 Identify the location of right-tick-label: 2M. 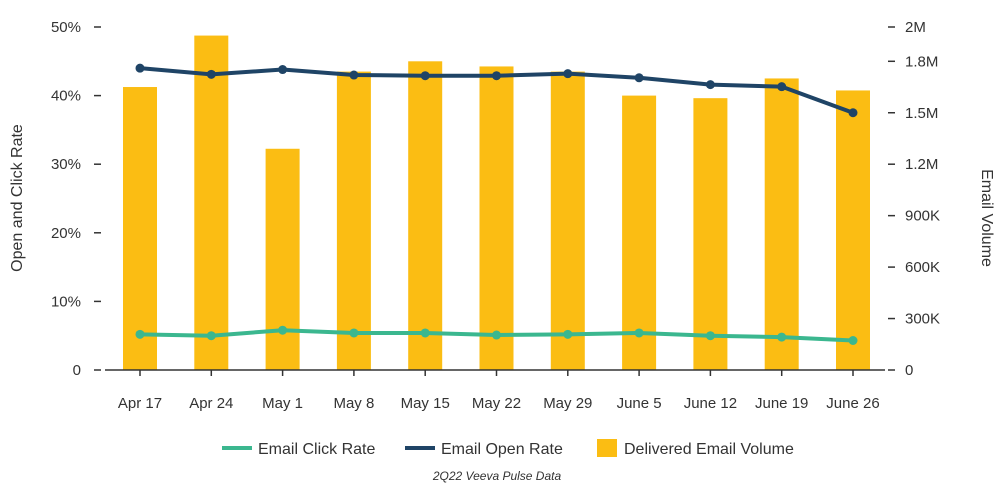
(915, 27).